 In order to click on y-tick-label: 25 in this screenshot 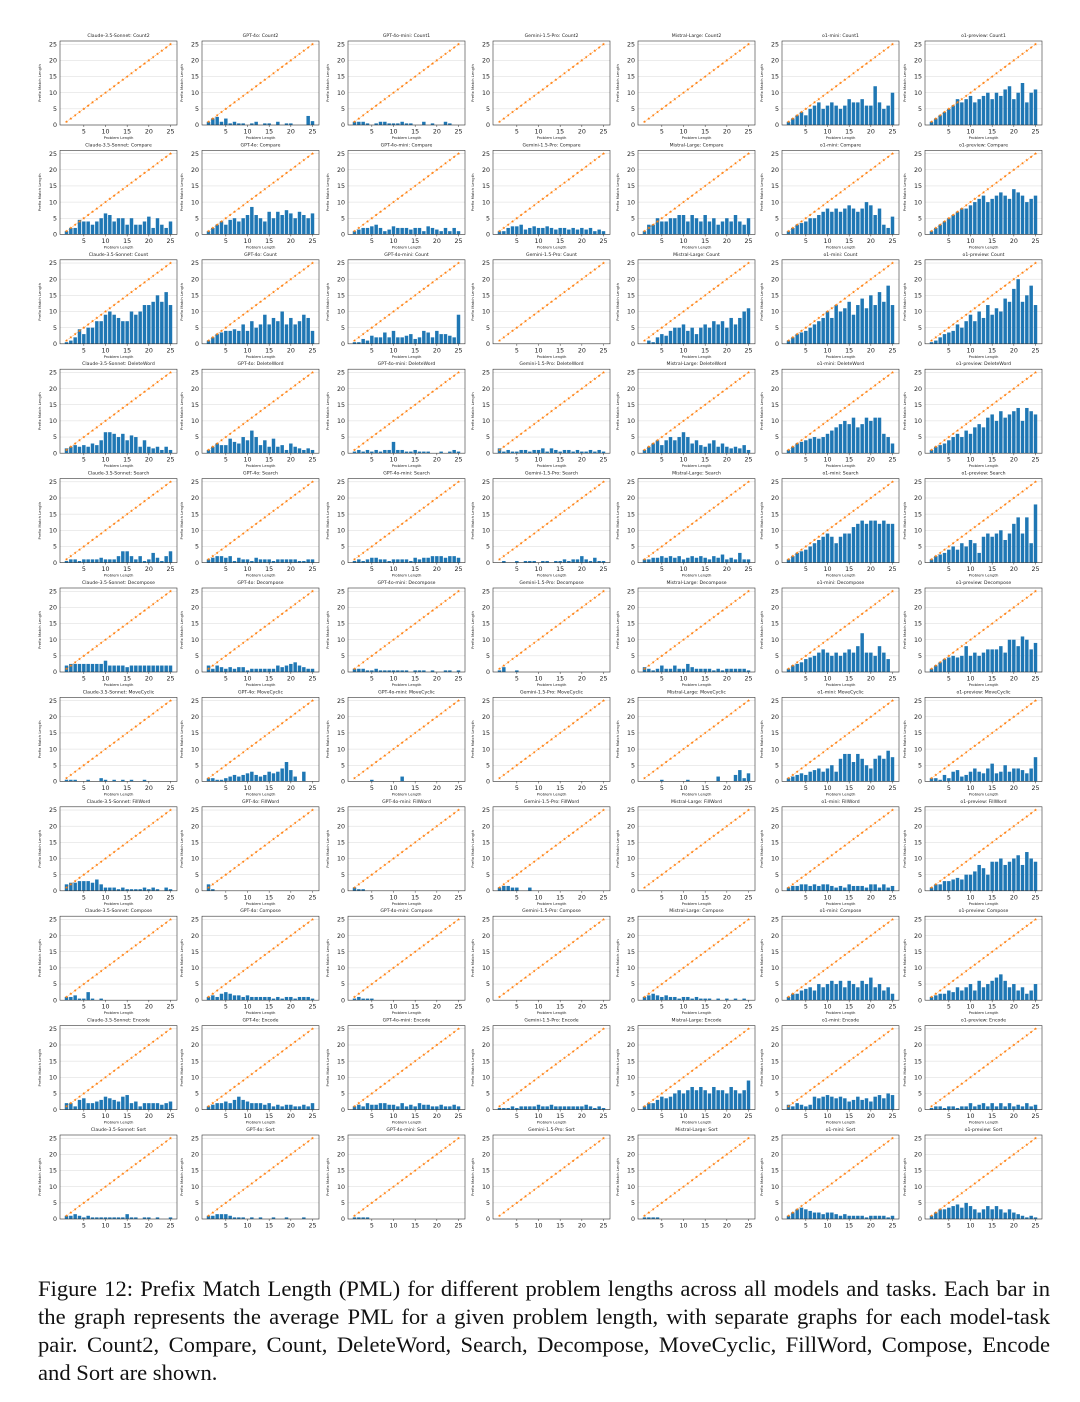, I will do `click(631, 920)`.